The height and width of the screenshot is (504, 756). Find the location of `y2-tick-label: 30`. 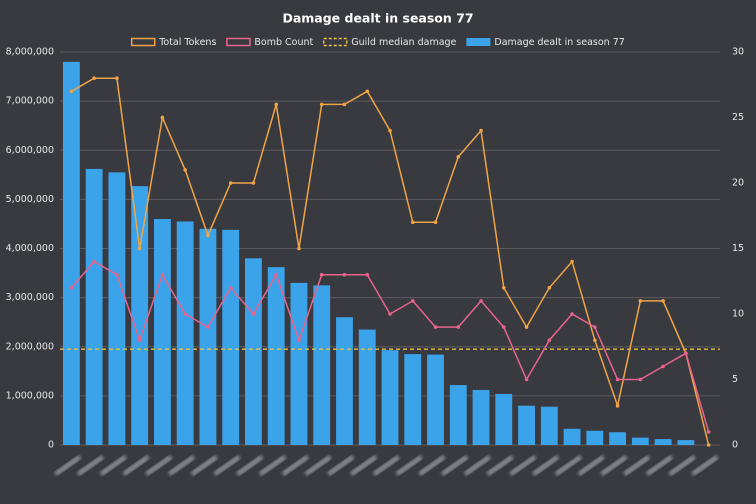

y2-tick-label: 30 is located at coordinates (738, 52).